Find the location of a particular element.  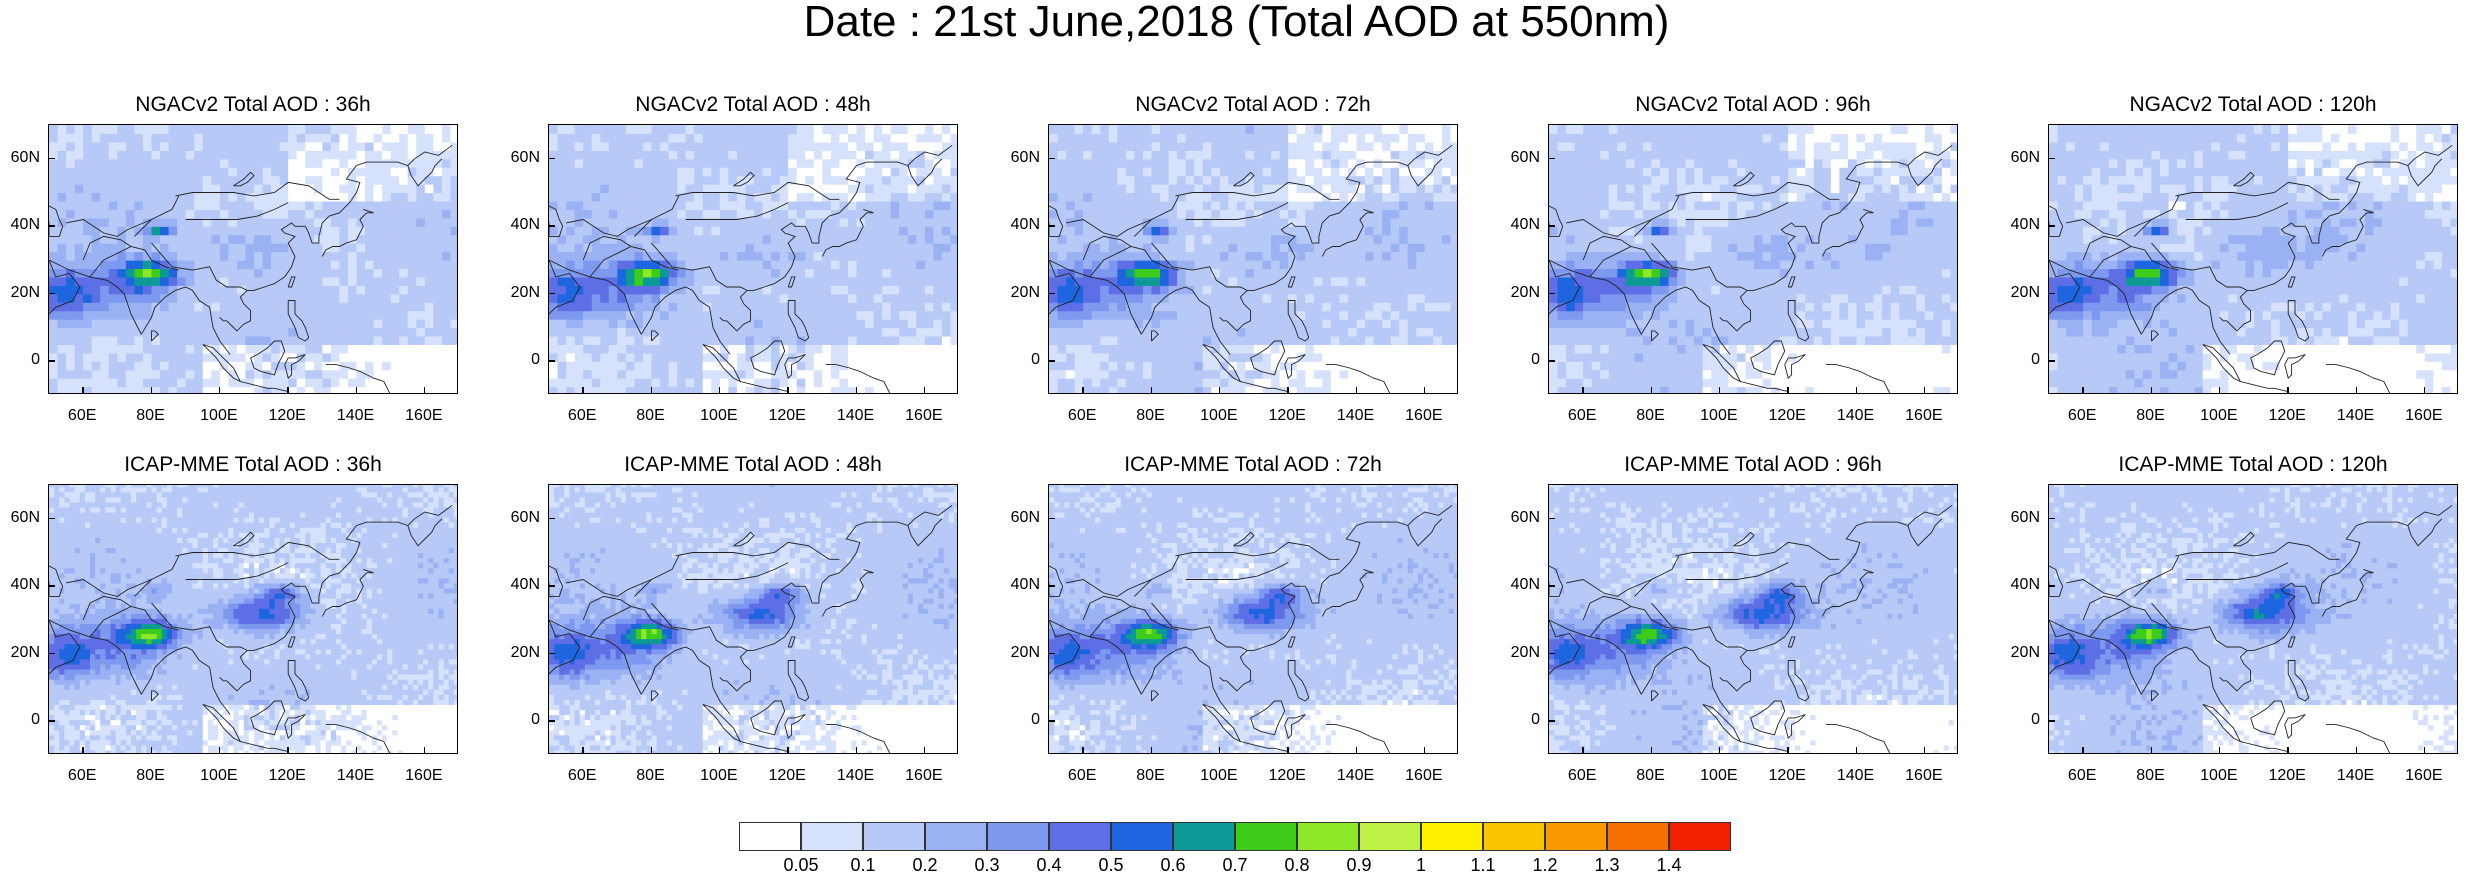

colorbar-box is located at coordinates (1700, 836).